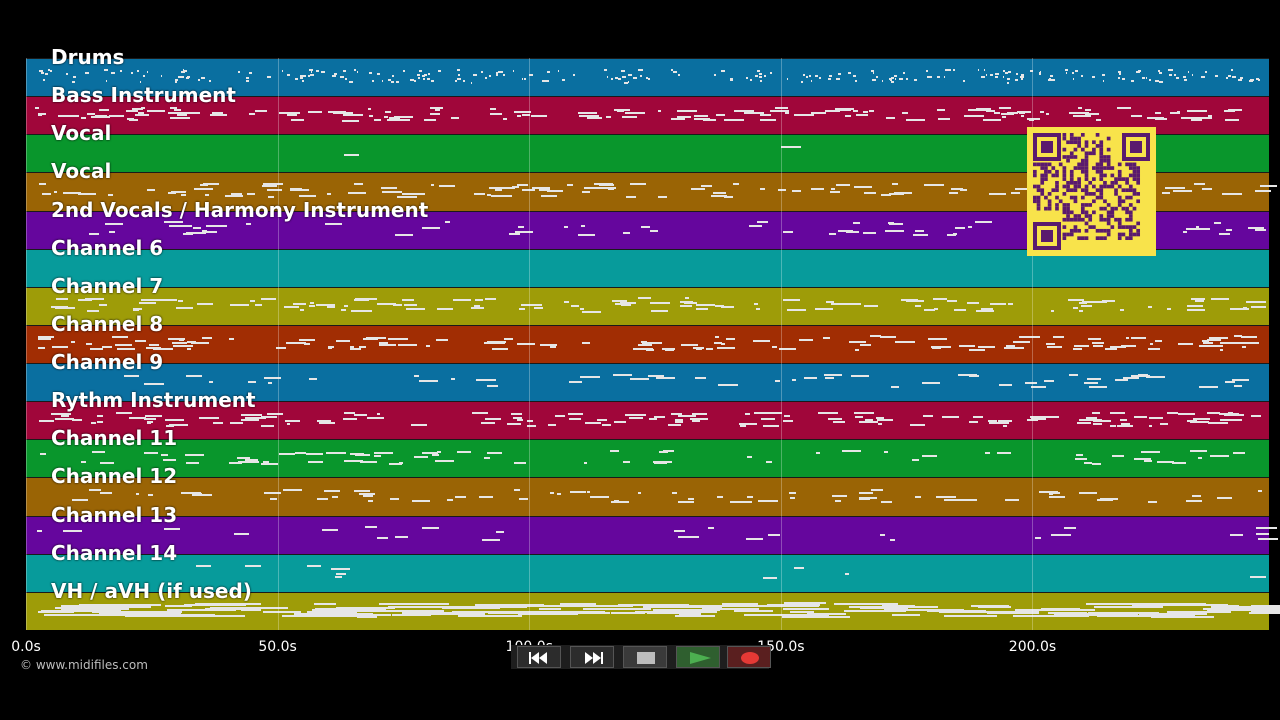  I want to click on play-button, so click(698, 657).